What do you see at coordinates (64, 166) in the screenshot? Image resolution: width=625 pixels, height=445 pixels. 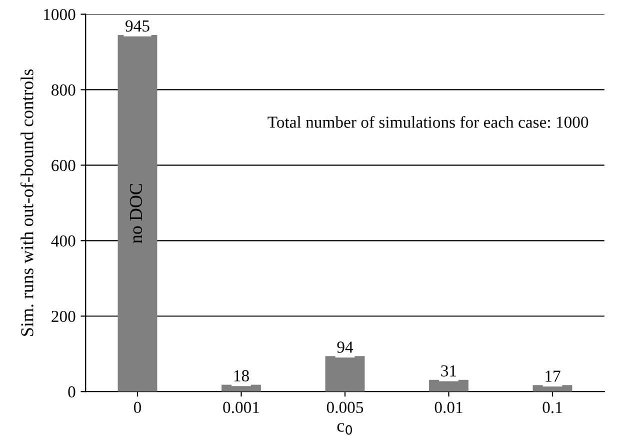 I see `y-tick-label: 600` at bounding box center [64, 166].